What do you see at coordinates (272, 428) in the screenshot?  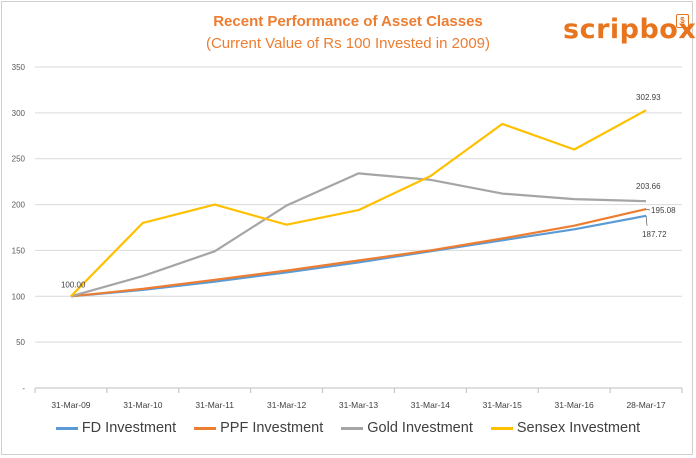 I see `legend-label: PPF Investment` at bounding box center [272, 428].